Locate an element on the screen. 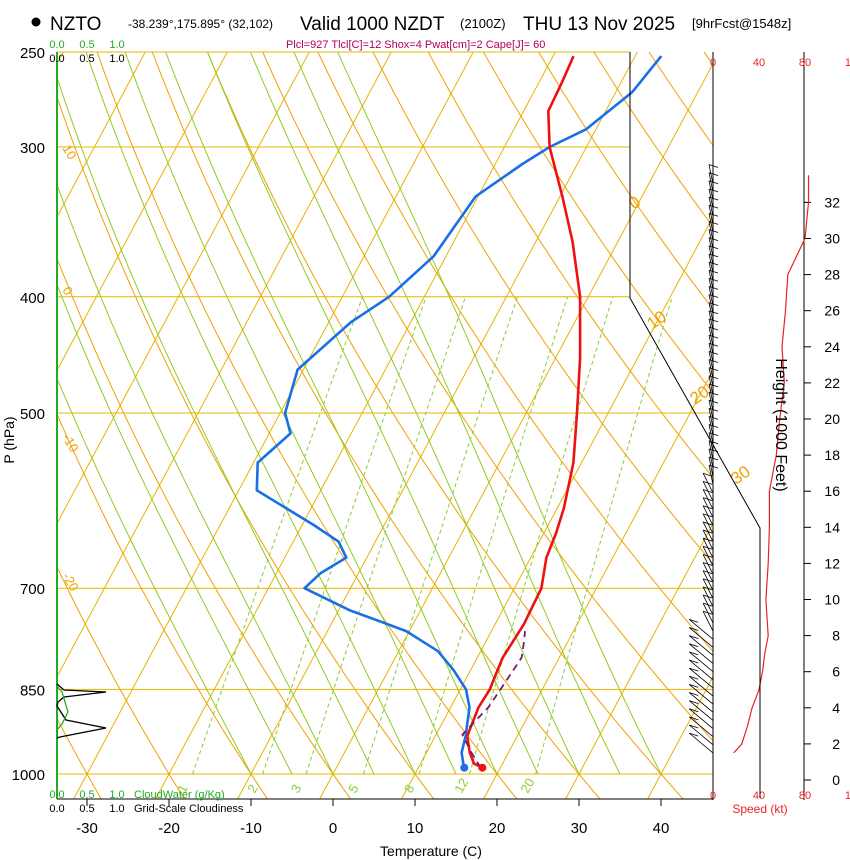  pressure-label: 500 is located at coordinates (32, 414).